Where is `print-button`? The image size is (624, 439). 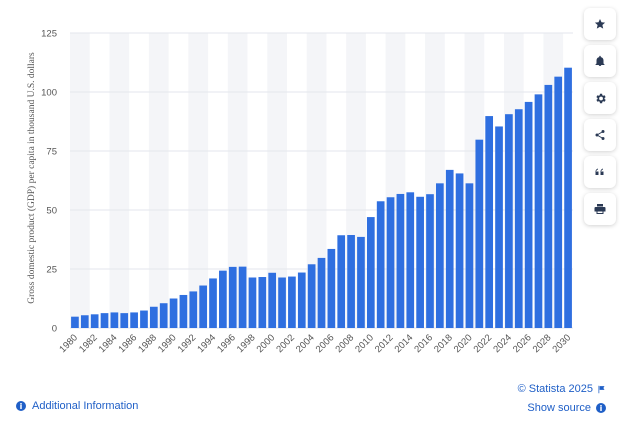
print-button is located at coordinates (600, 209).